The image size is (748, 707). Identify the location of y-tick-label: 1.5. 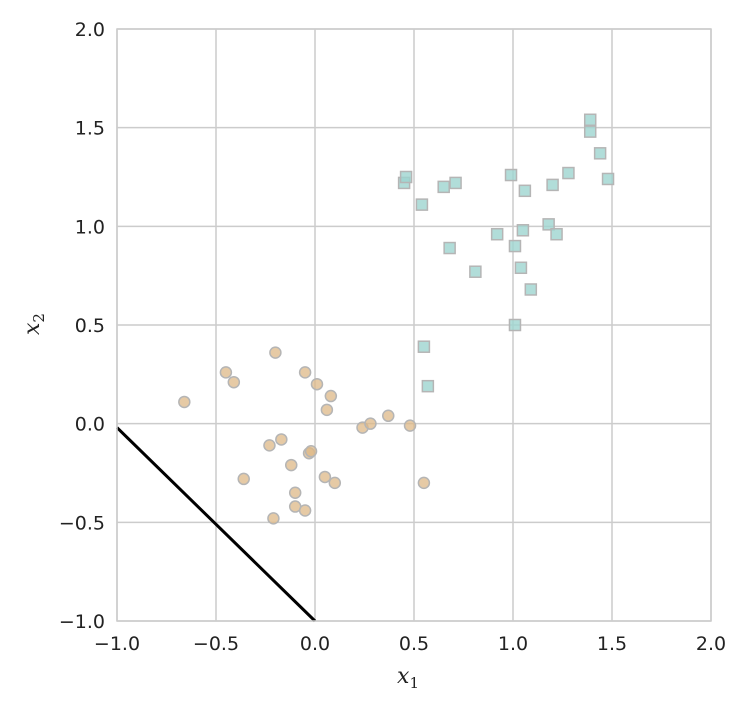
(90, 129).